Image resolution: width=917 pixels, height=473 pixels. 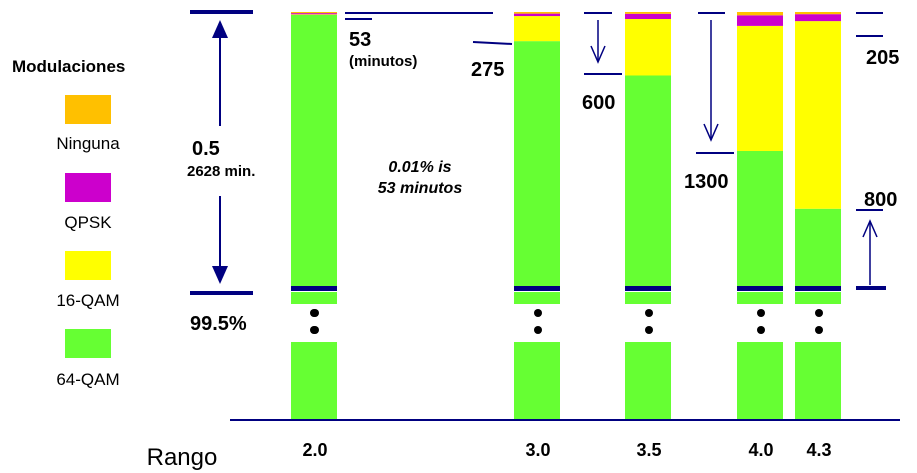 What do you see at coordinates (69, 66) in the screenshot?
I see `legend-title: Modulaciones` at bounding box center [69, 66].